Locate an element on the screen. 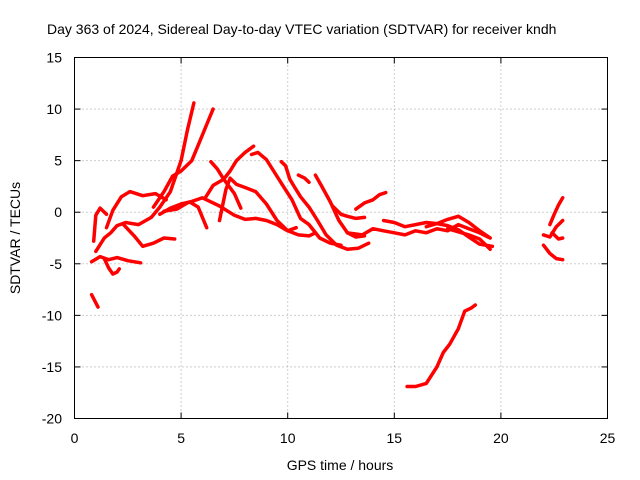  x-axis-label: GPS time / hours is located at coordinates (340, 465).